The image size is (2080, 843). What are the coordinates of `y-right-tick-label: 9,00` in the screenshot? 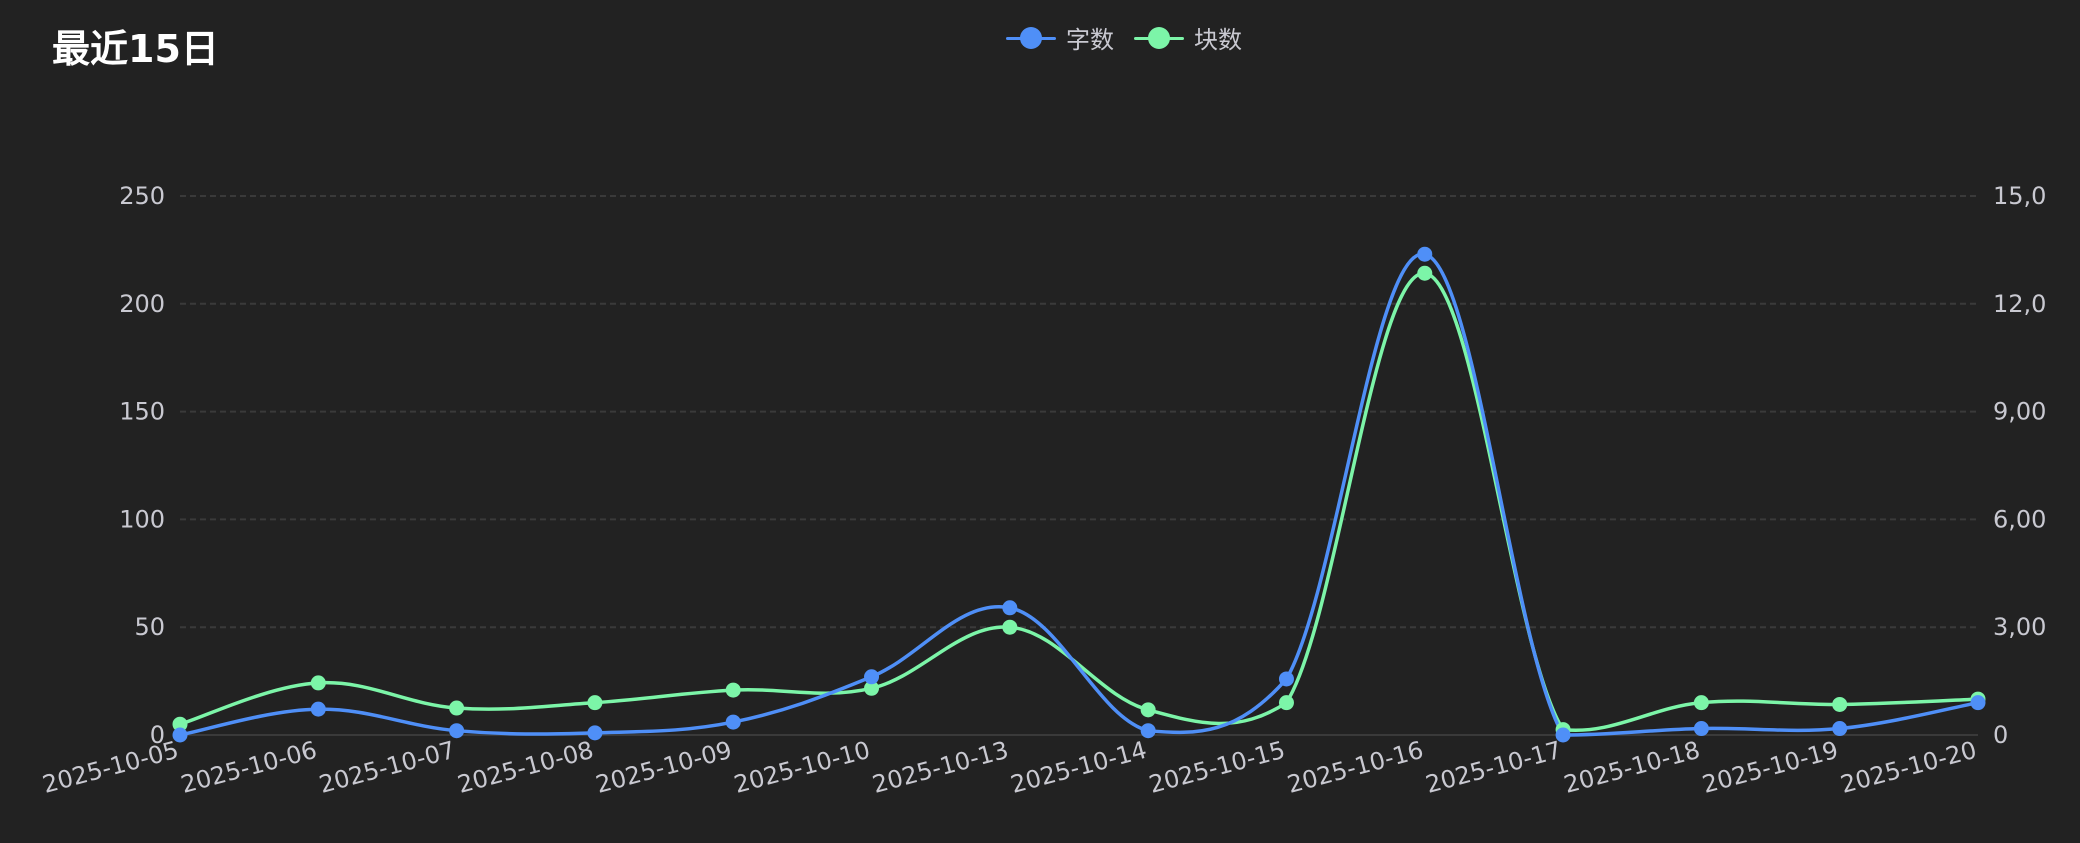 It's located at (2019, 412).